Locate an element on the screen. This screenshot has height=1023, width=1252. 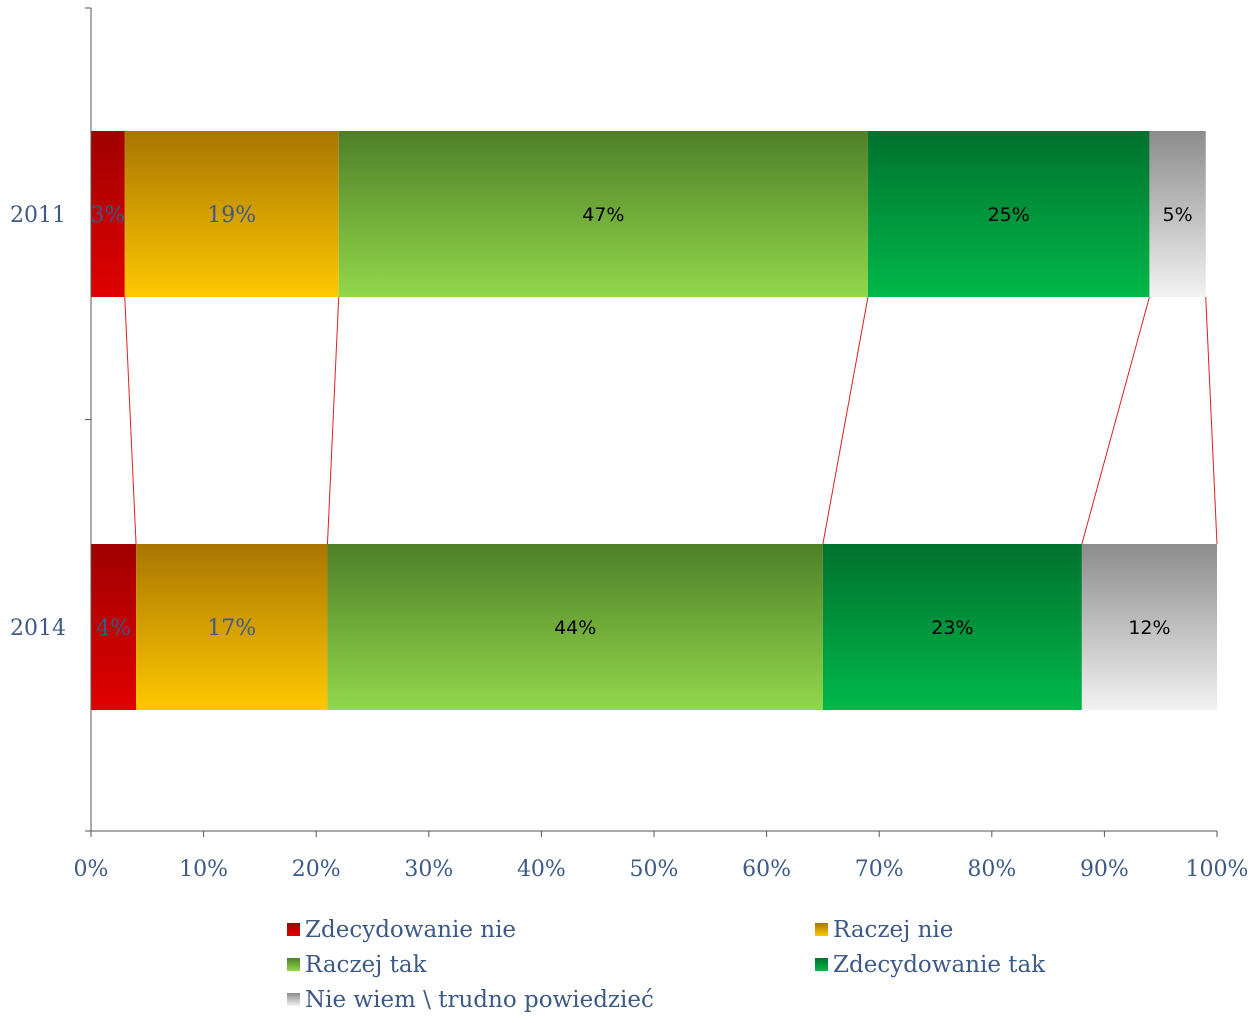
data-label: 5% is located at coordinates (1178, 215).